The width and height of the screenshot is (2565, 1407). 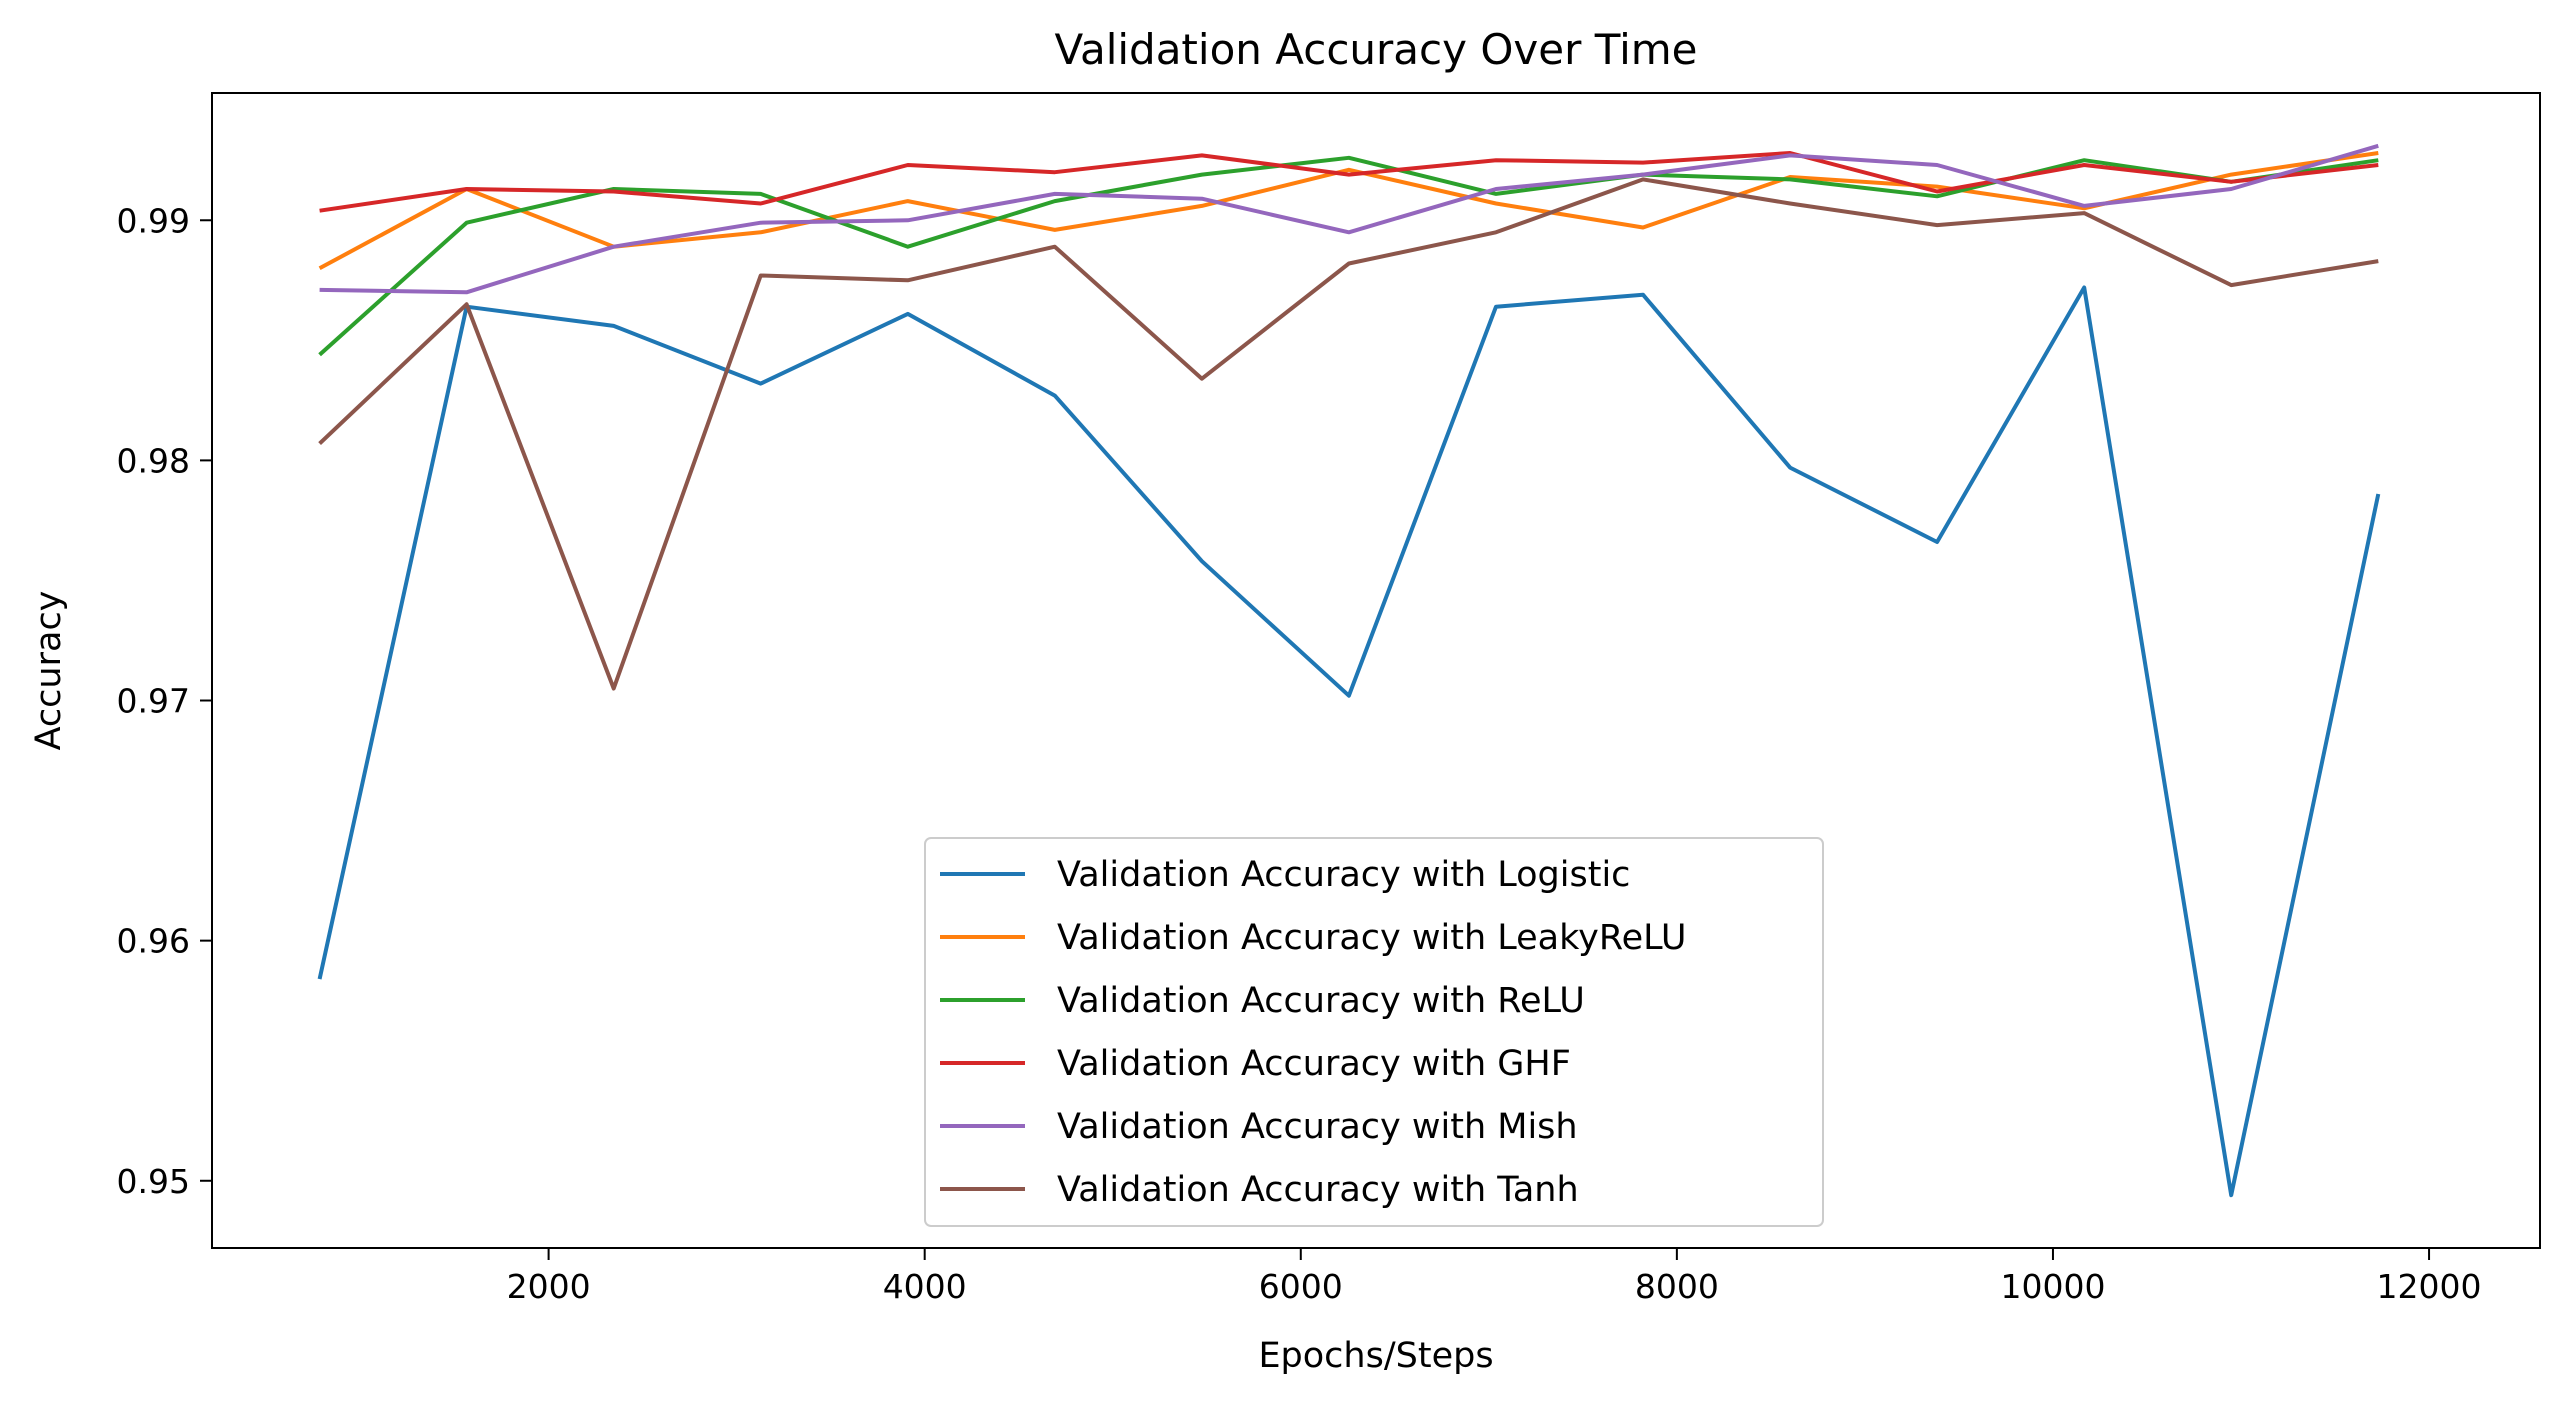 I want to click on x-tick-label: 2000, so click(x=549, y=1286).